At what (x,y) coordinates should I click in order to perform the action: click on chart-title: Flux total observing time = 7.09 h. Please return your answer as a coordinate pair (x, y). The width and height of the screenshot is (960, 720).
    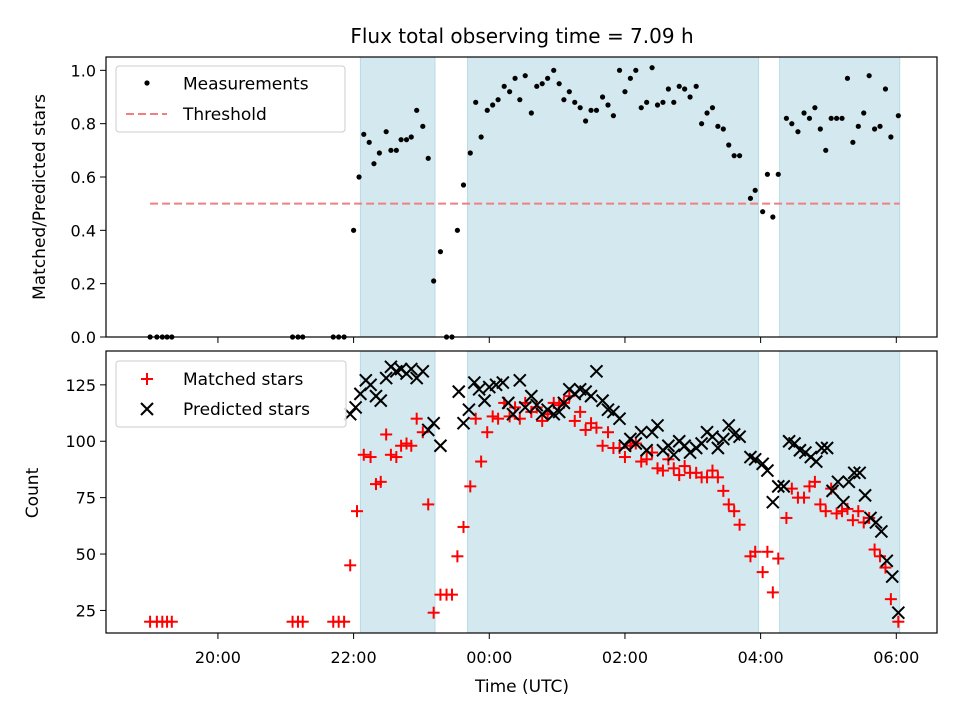
    Looking at the image, I should click on (521, 36).